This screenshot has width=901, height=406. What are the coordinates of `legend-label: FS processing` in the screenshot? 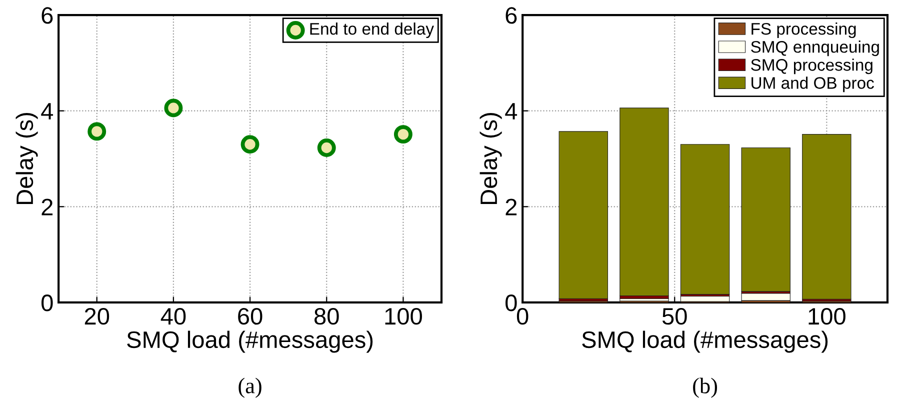 It's located at (804, 30).